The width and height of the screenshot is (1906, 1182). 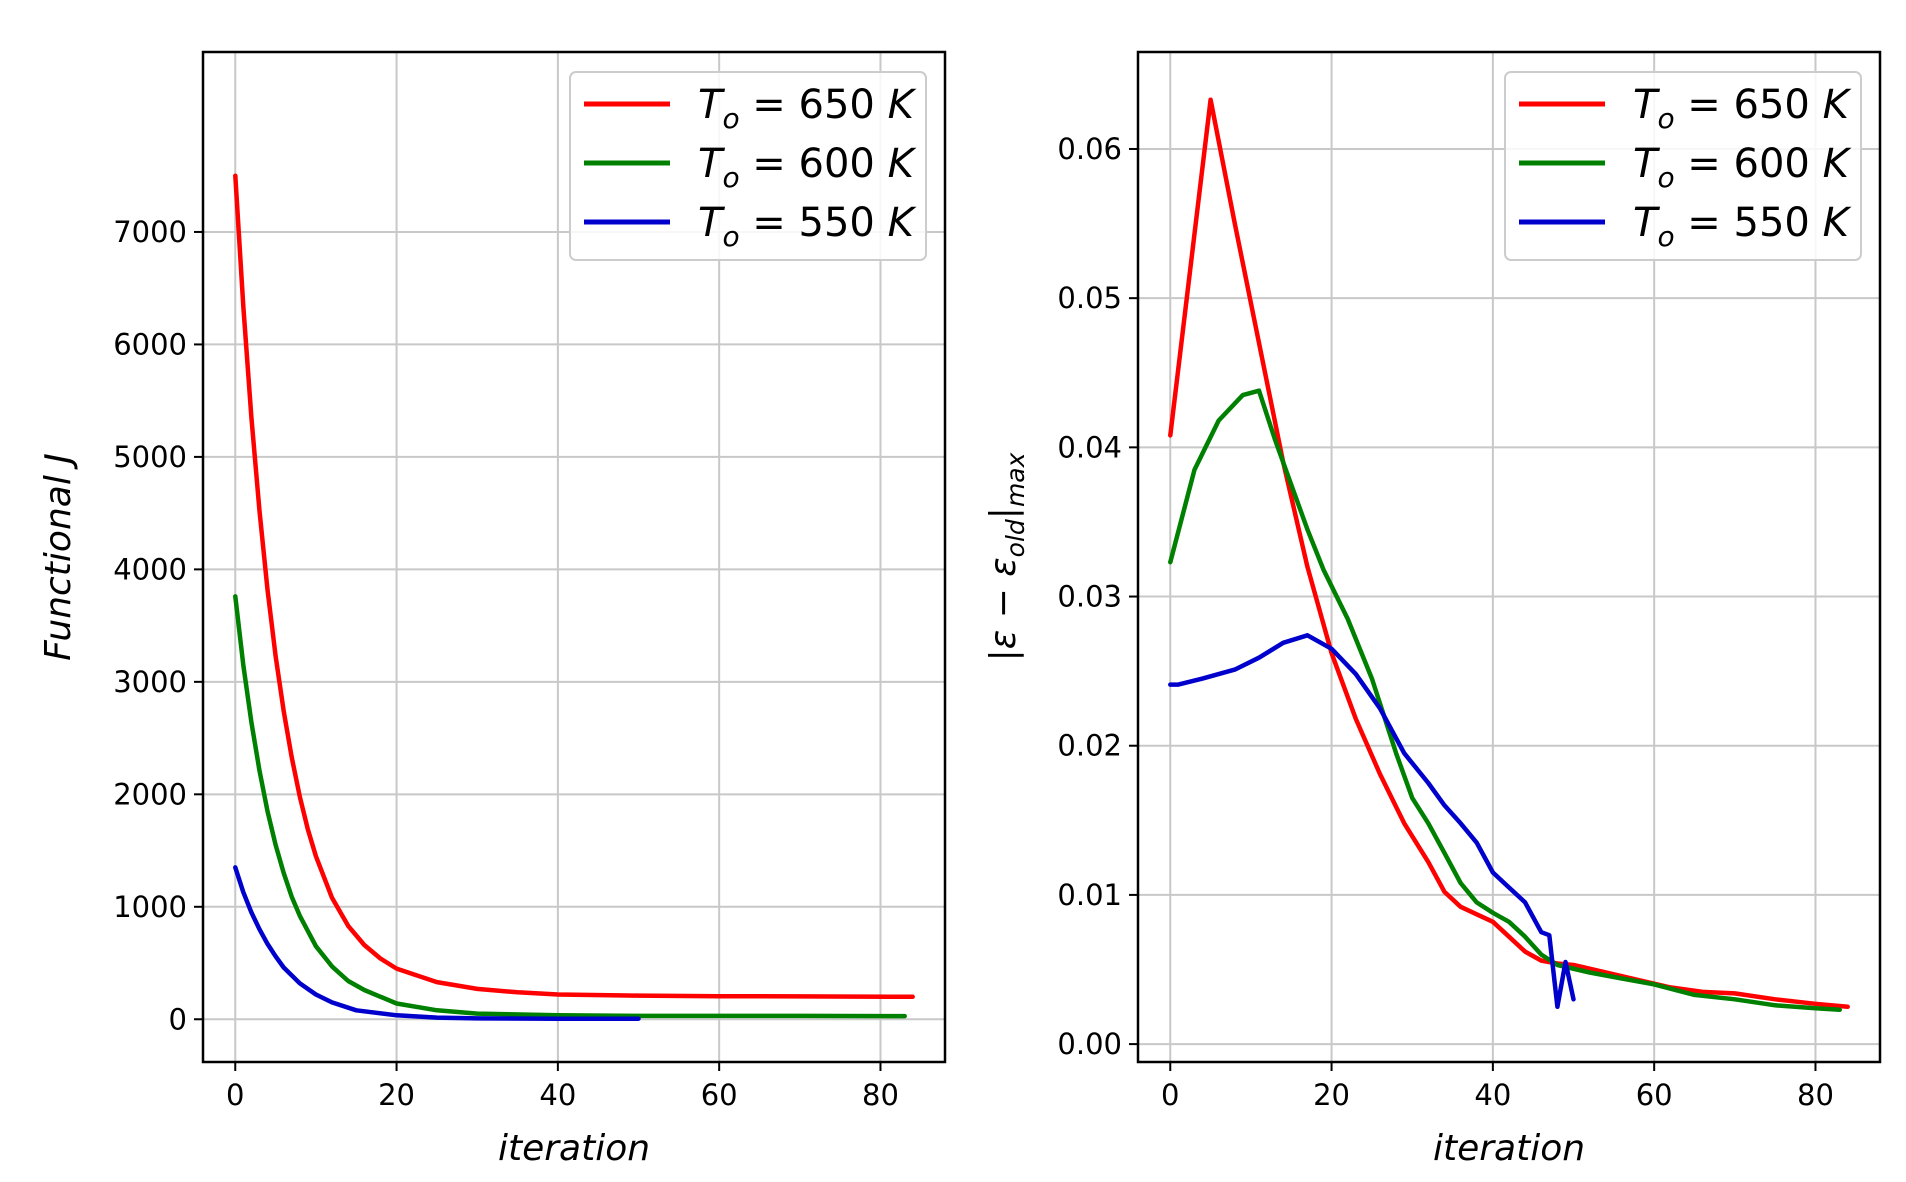 I want to click on functional-legend-650k-value: = 650, so click(x=814, y=105).